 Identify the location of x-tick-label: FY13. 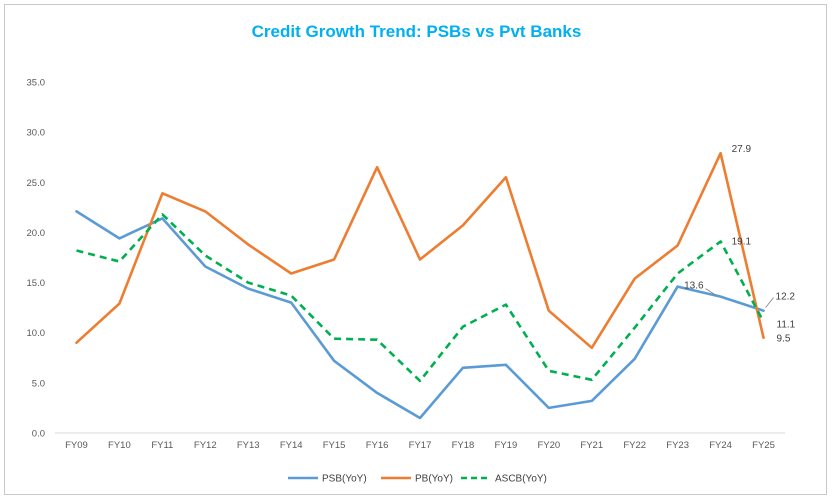
(248, 445).